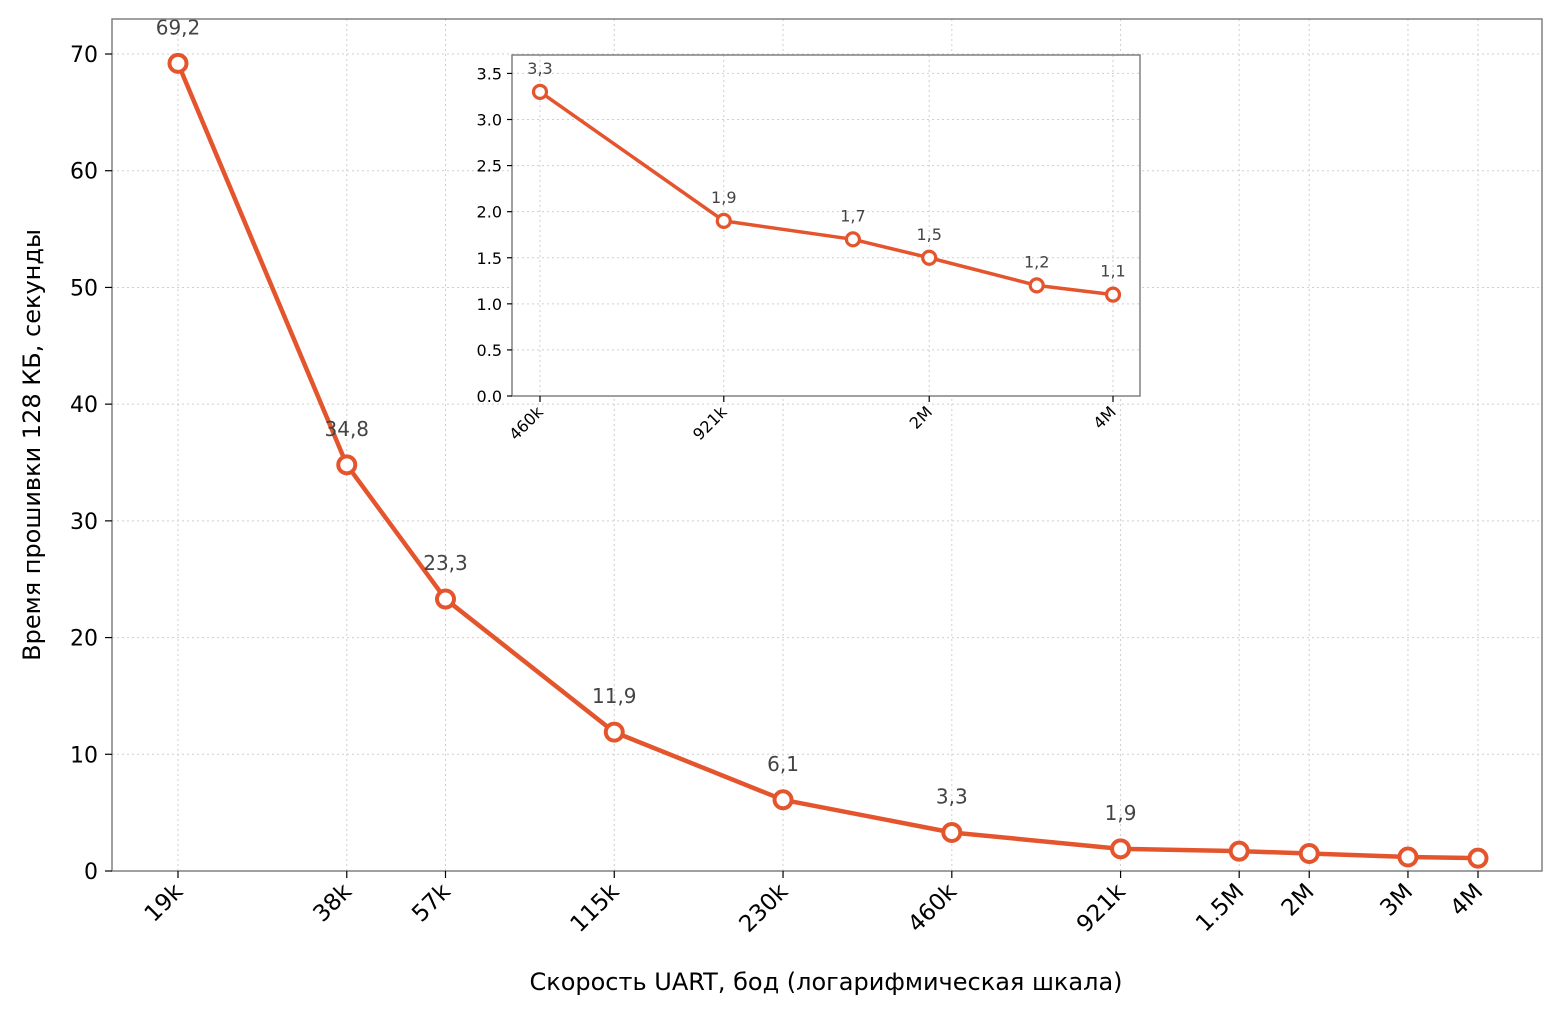  I want to click on inset-x-tick-label: 2M, so click(921, 417).